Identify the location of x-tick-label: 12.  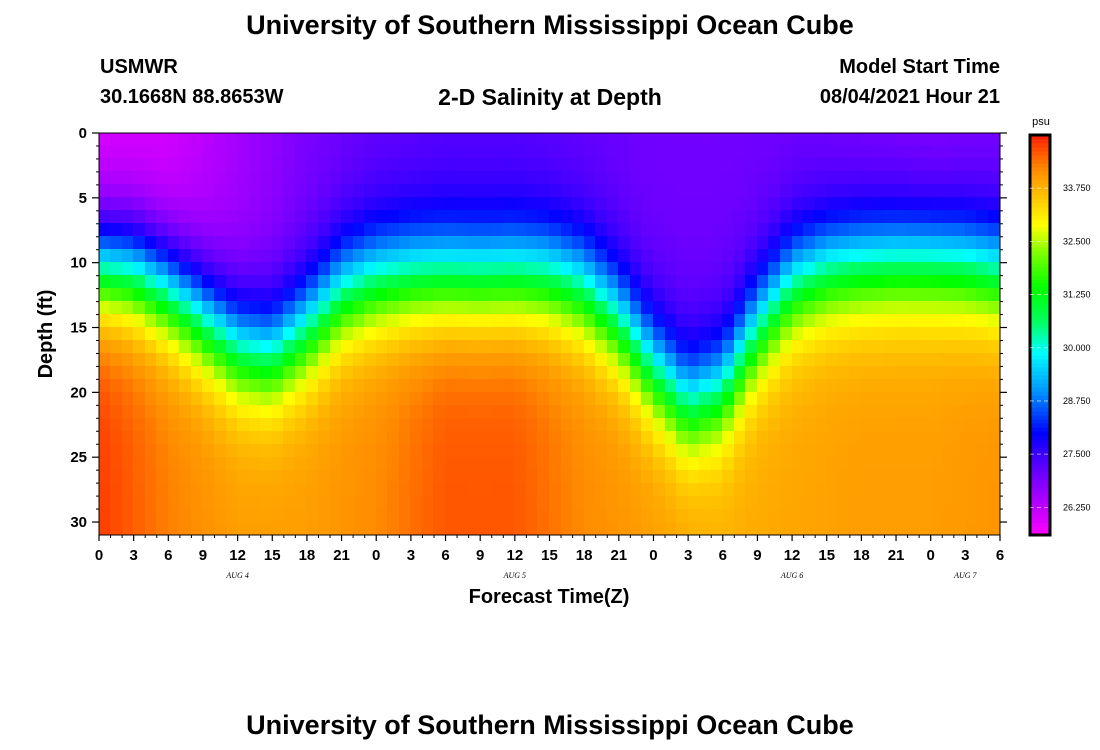
(792, 555).